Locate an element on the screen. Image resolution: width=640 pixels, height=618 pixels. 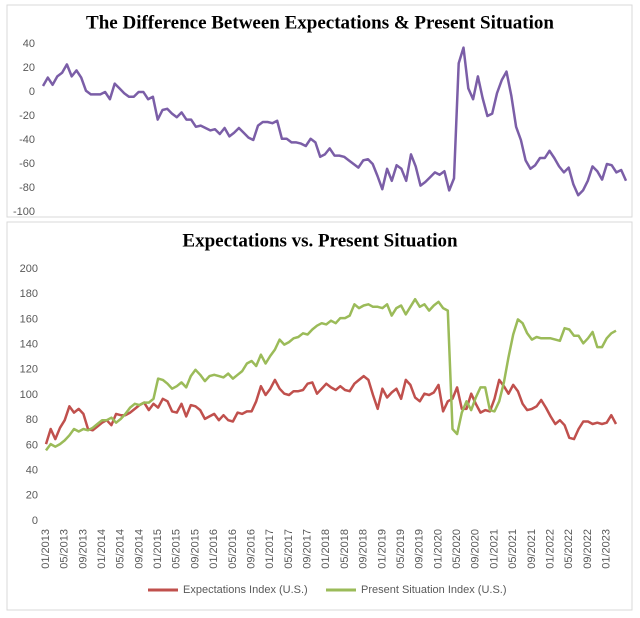
y-tick-label: -80 is located at coordinates (27, 188).